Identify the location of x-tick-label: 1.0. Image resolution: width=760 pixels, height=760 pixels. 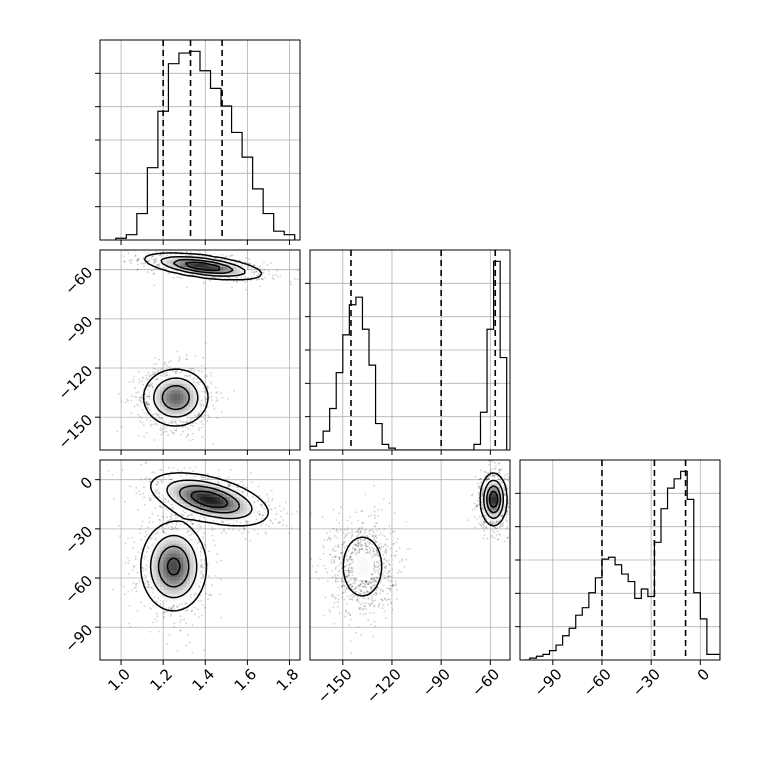
(119, 680).